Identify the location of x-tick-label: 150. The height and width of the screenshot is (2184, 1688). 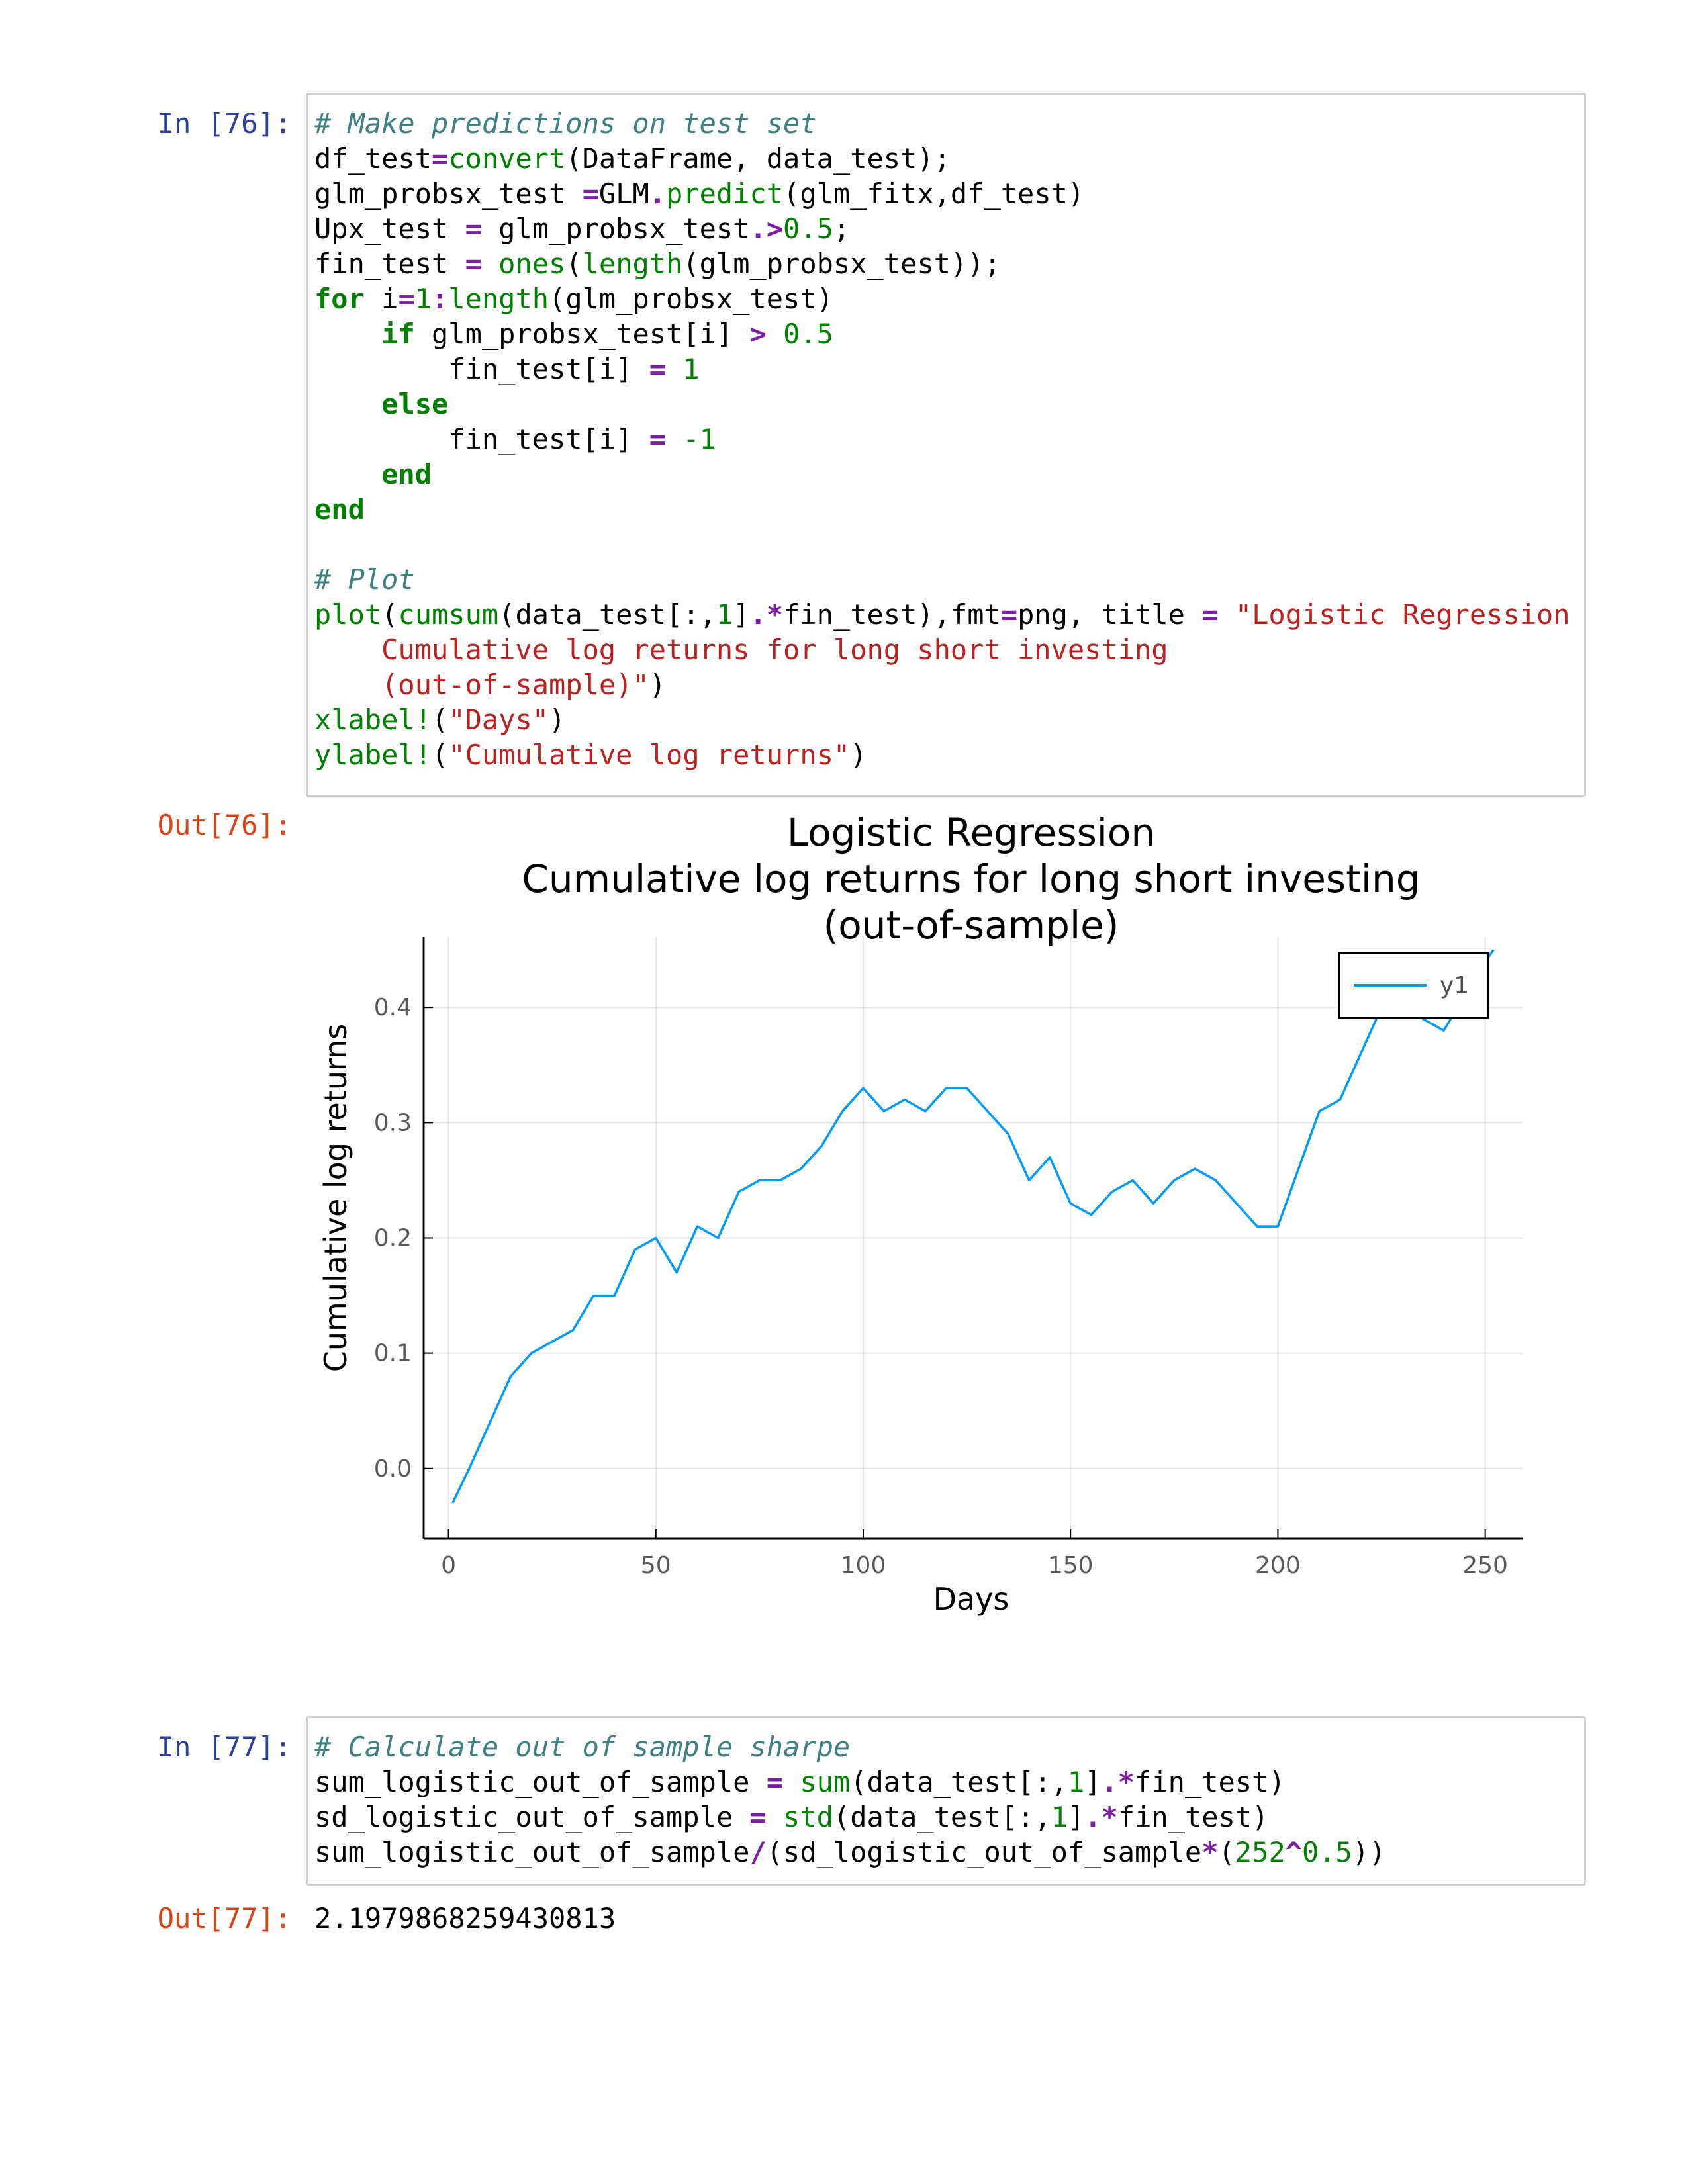
(1071, 1565).